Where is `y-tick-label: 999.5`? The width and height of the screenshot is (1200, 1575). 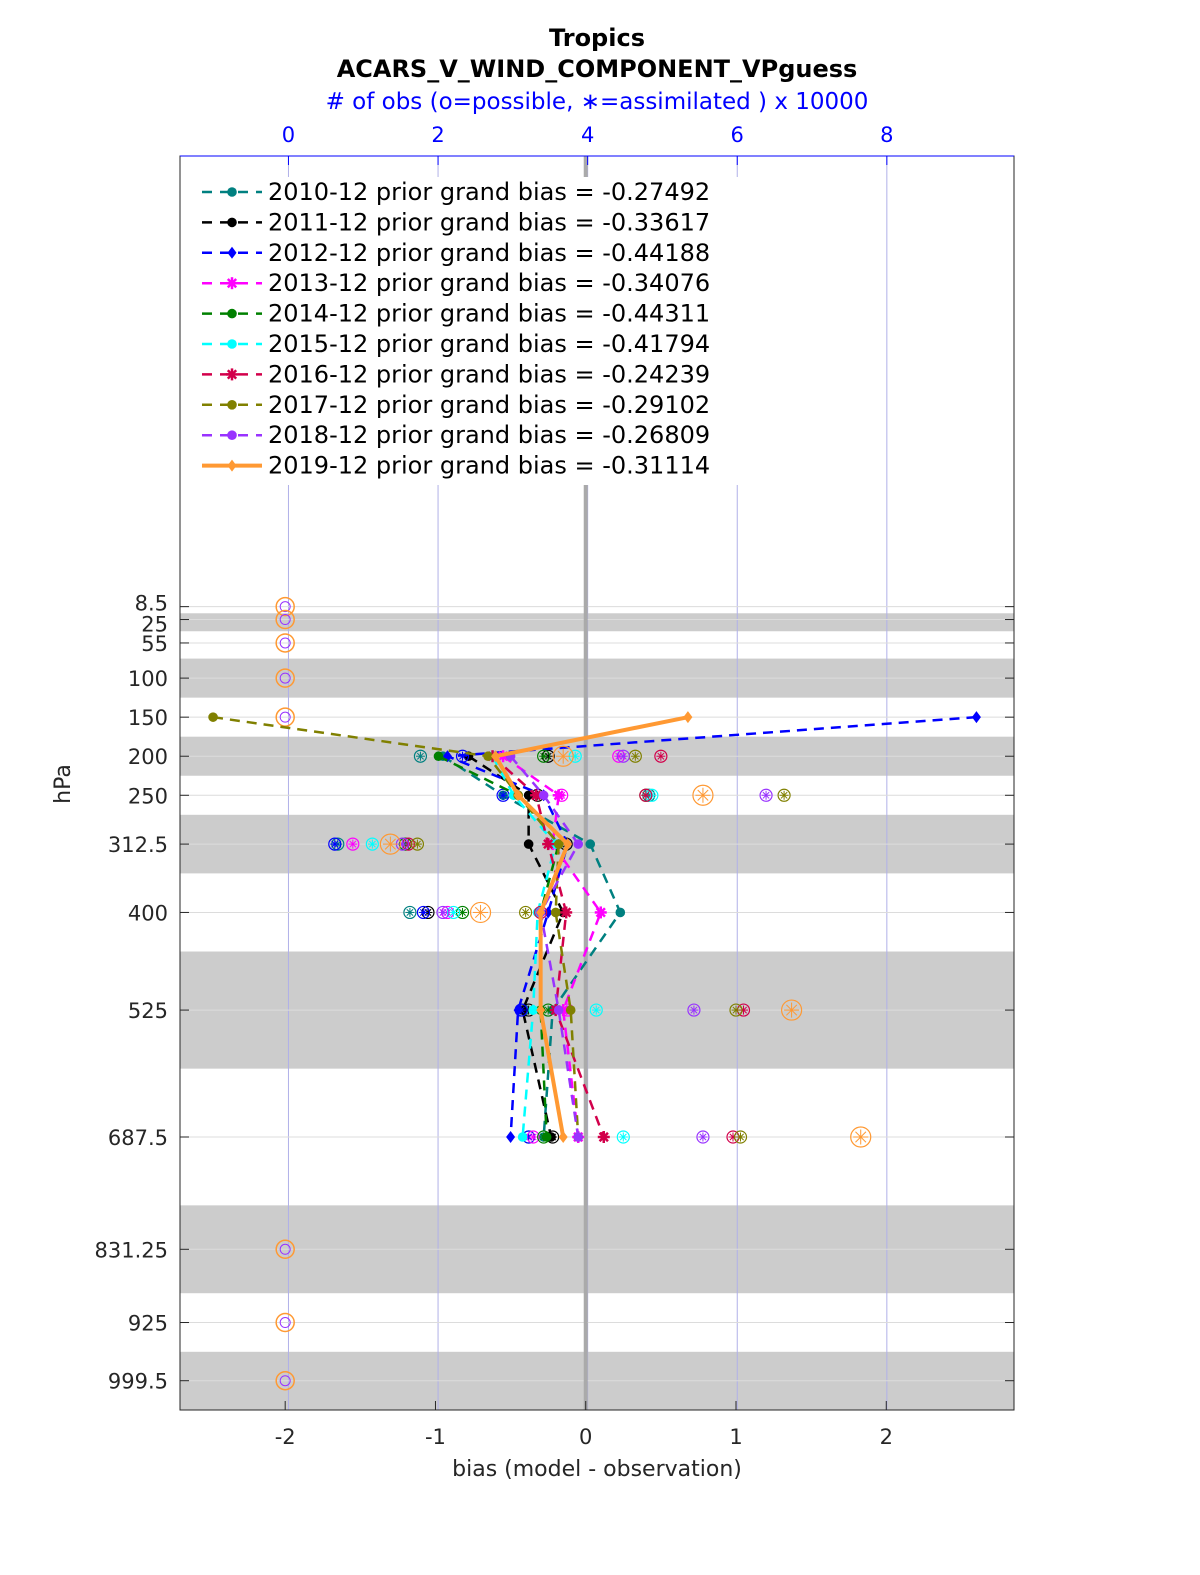
y-tick-label: 999.5 is located at coordinates (138, 1382).